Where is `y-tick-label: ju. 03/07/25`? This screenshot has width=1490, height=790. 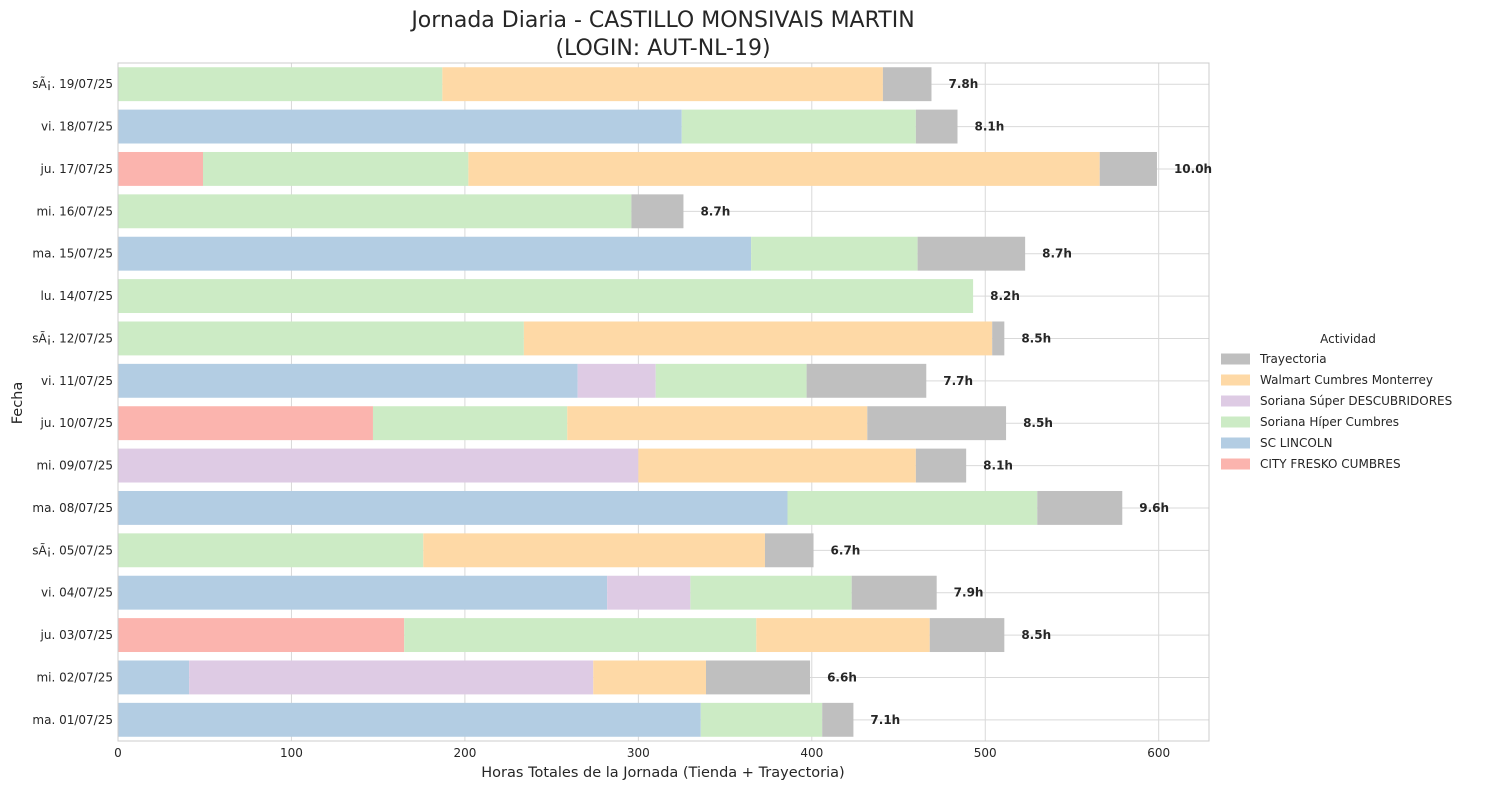 y-tick-label: ju. 03/07/25 is located at coordinates (76, 635).